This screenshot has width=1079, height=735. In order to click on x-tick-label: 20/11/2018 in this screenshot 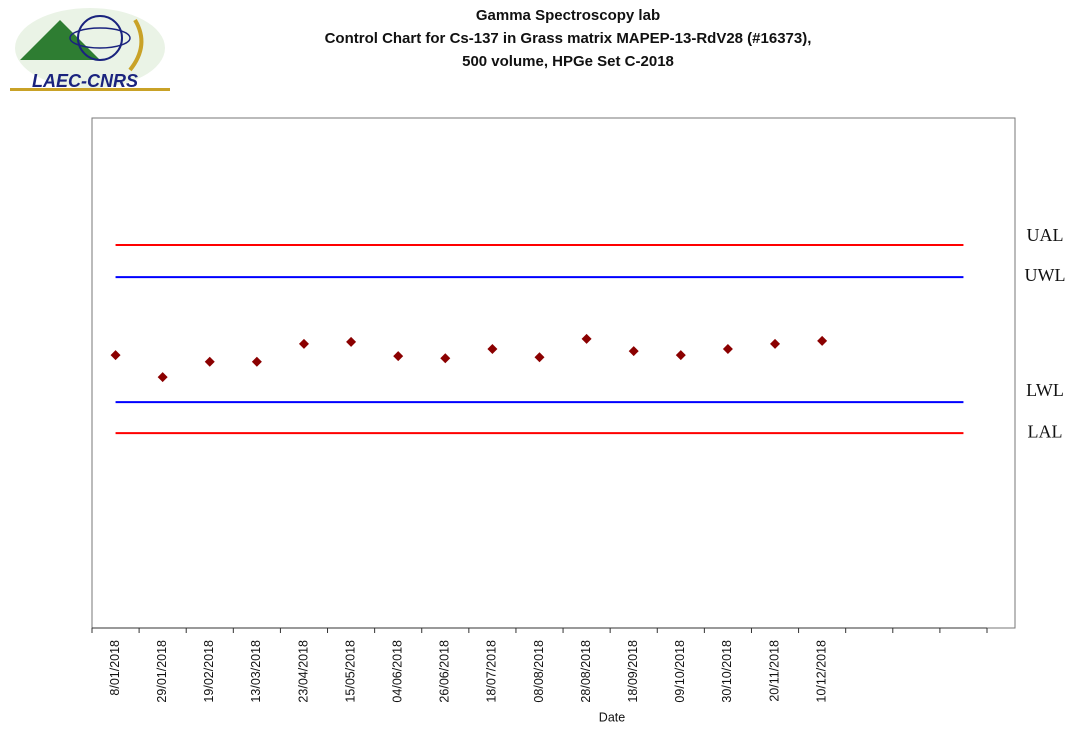, I will do `click(774, 671)`.